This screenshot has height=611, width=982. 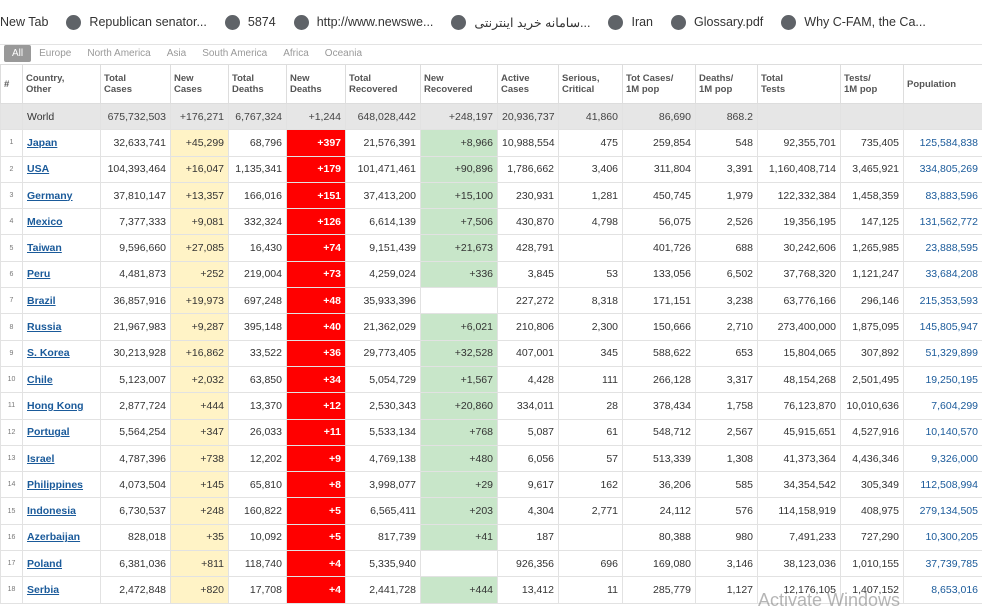 What do you see at coordinates (727, 537) in the screenshot?
I see `table-cell: 980` at bounding box center [727, 537].